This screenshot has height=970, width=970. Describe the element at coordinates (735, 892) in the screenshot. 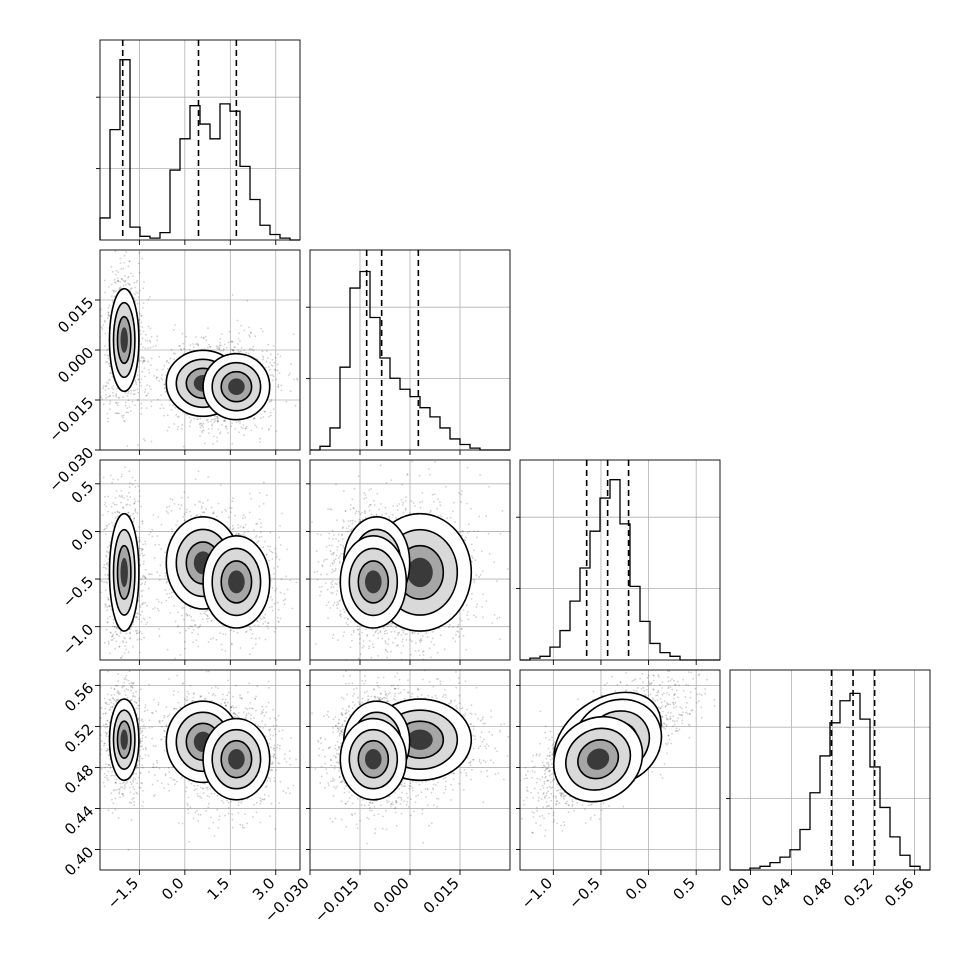

I see `x-tick-label: 0.40` at that location.